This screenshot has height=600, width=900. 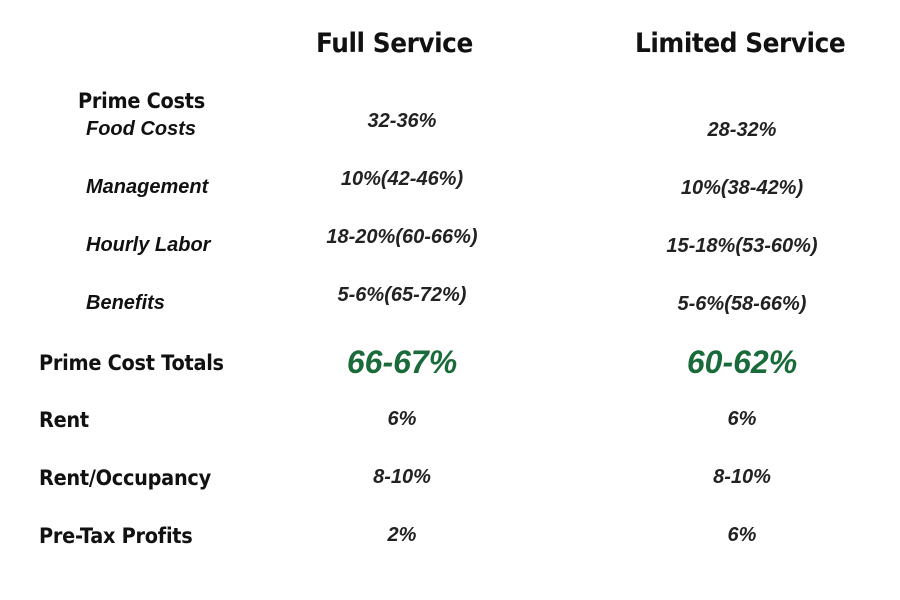 What do you see at coordinates (141, 101) in the screenshot?
I see `prime-costs-heading: Prime Costs` at bounding box center [141, 101].